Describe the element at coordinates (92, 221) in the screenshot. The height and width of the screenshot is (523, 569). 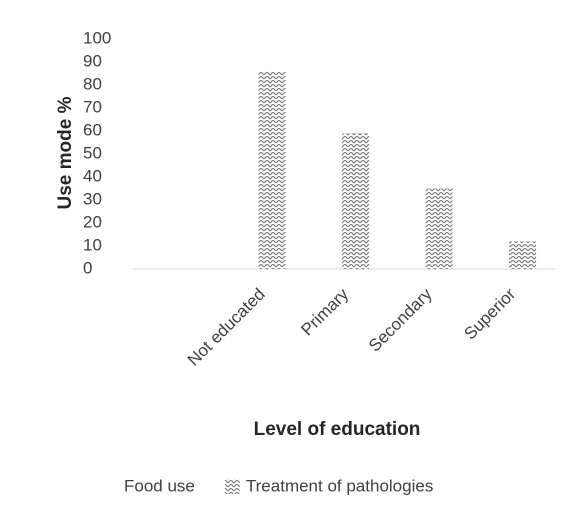
I see `y-tick-label: 20` at that location.